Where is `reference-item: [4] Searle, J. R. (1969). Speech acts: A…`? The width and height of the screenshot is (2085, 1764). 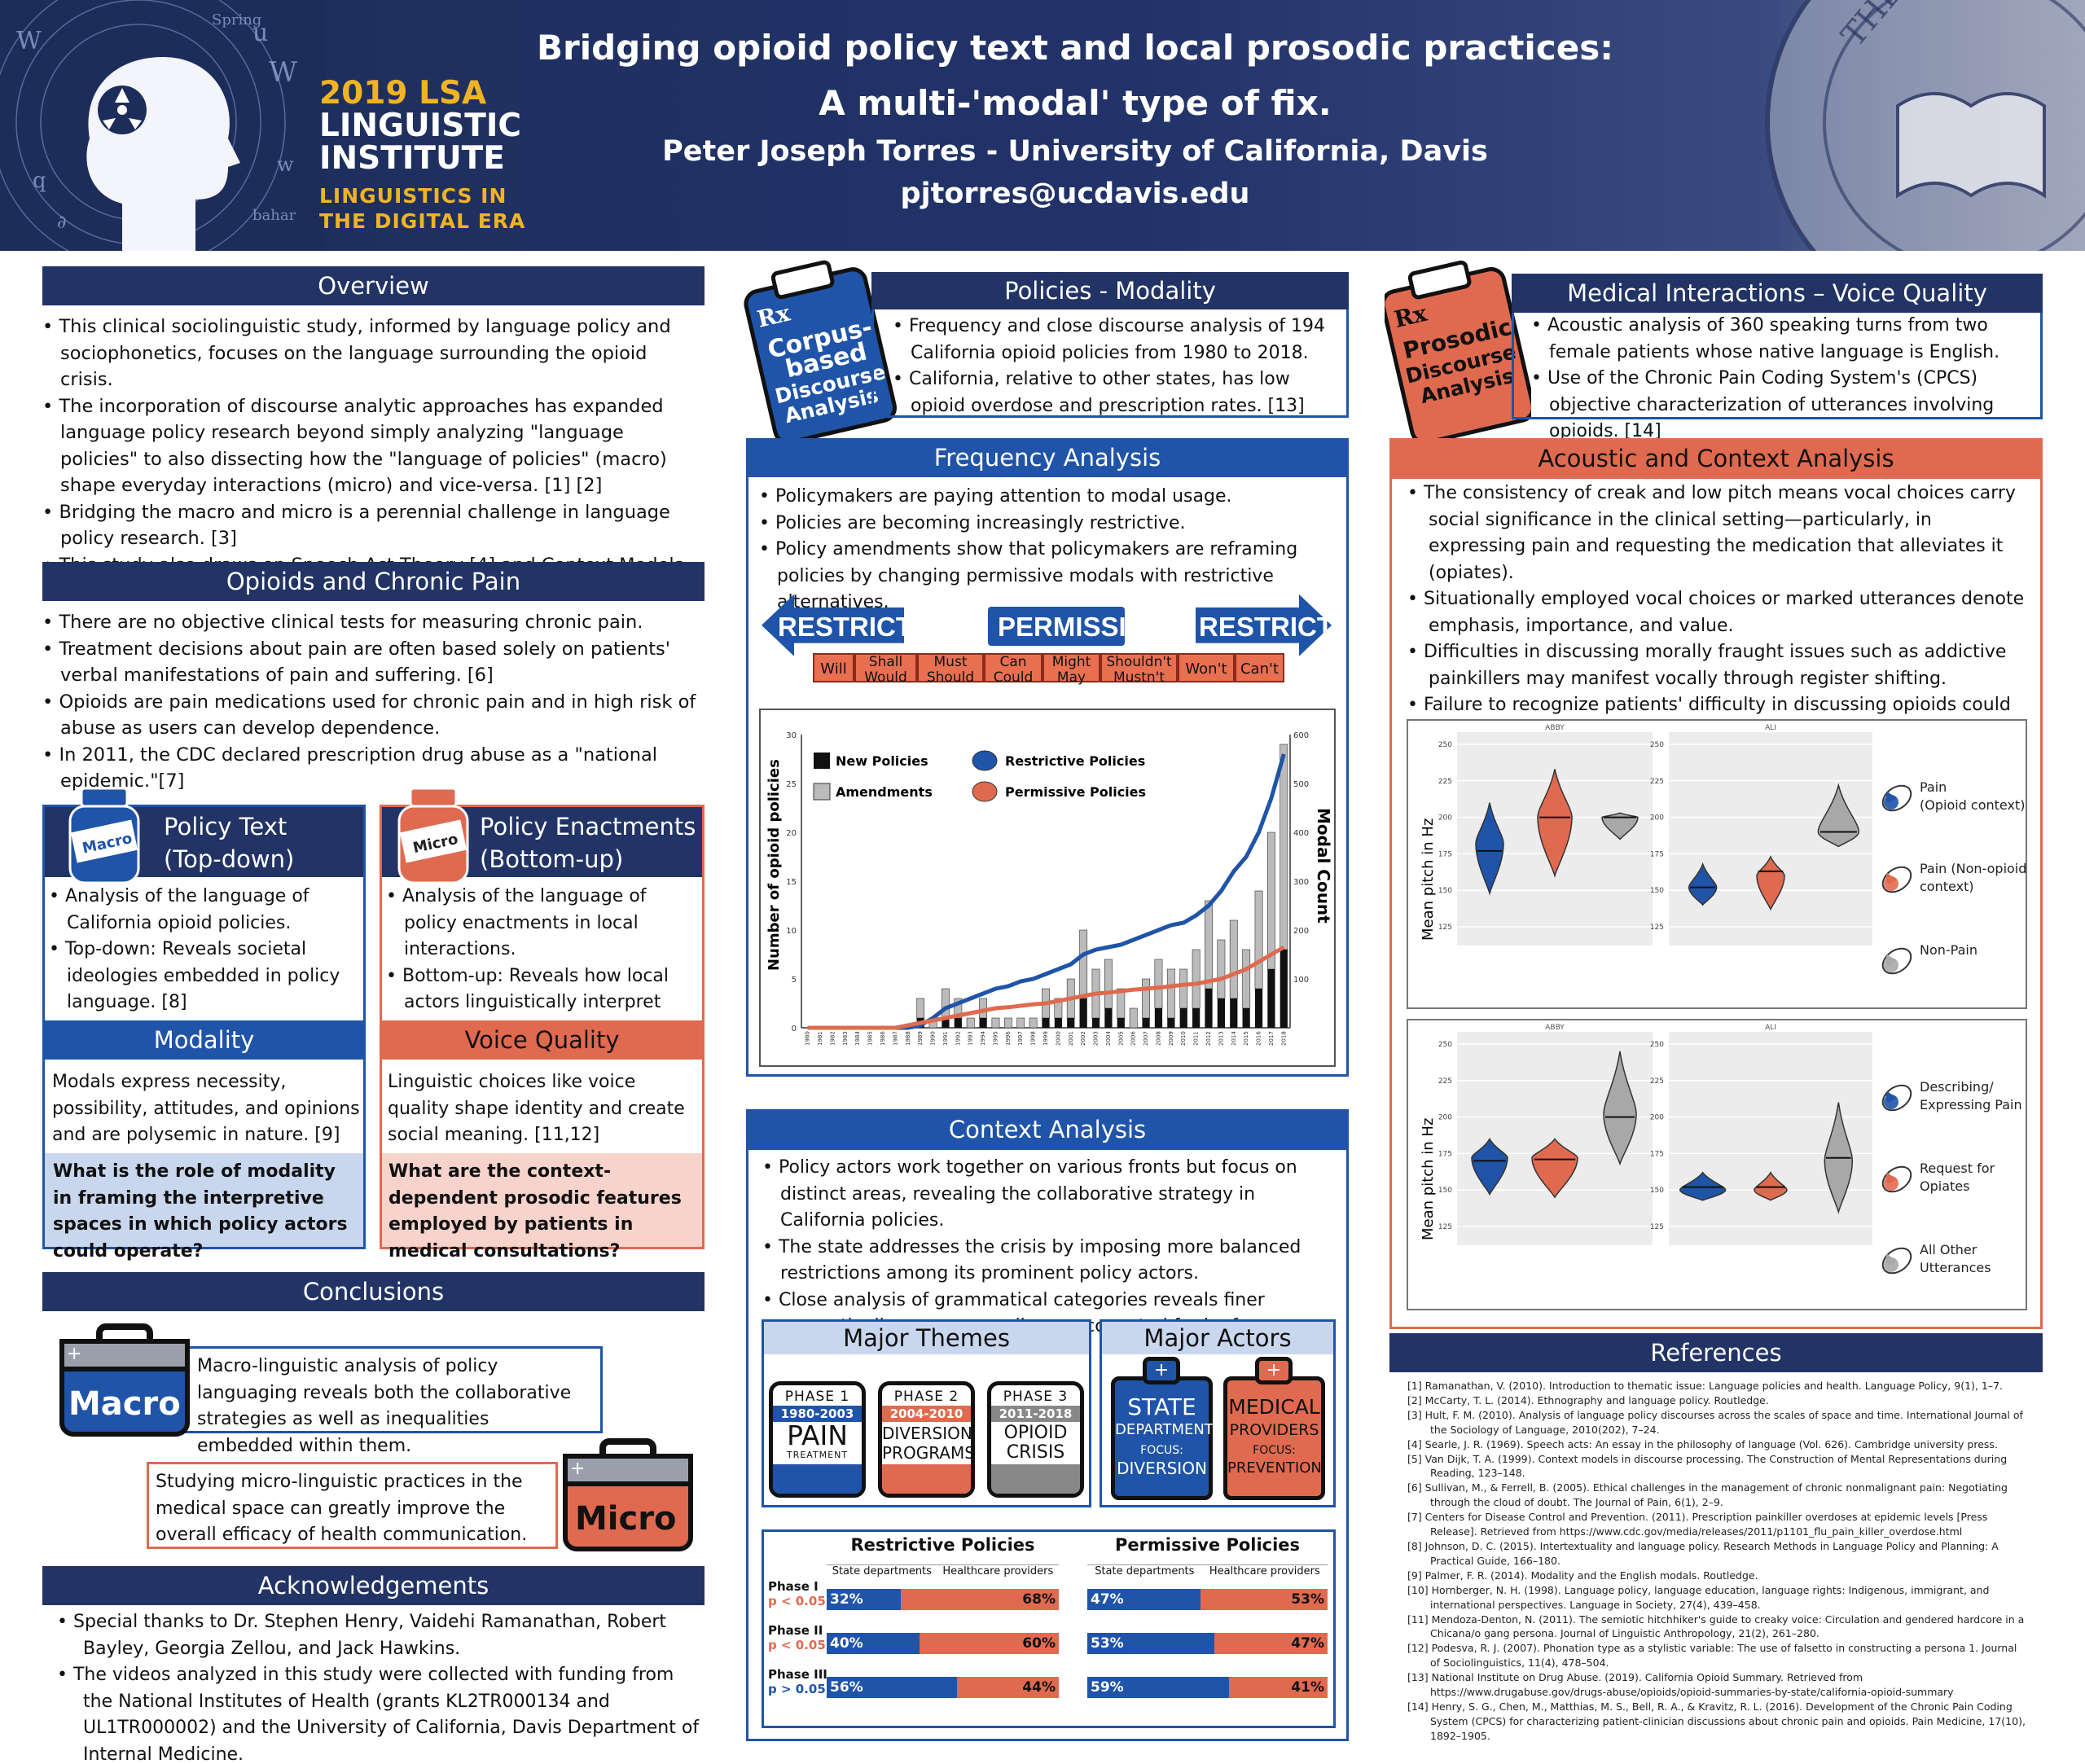 reference-item: [4] Searle, J. R. (1969). Speech acts: A… is located at coordinates (1702, 1443).